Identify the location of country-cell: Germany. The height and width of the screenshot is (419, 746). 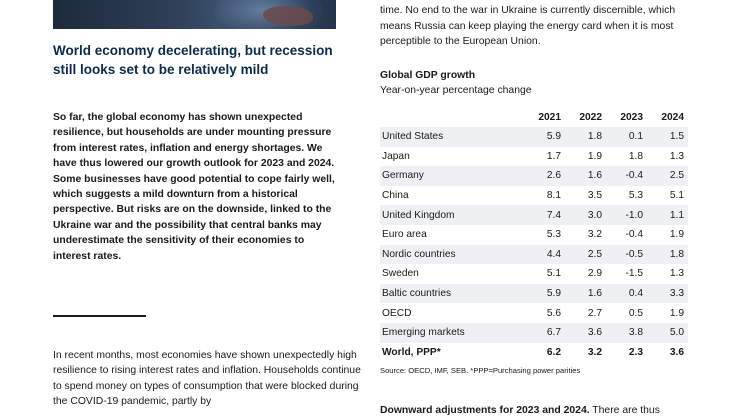
(452, 176).